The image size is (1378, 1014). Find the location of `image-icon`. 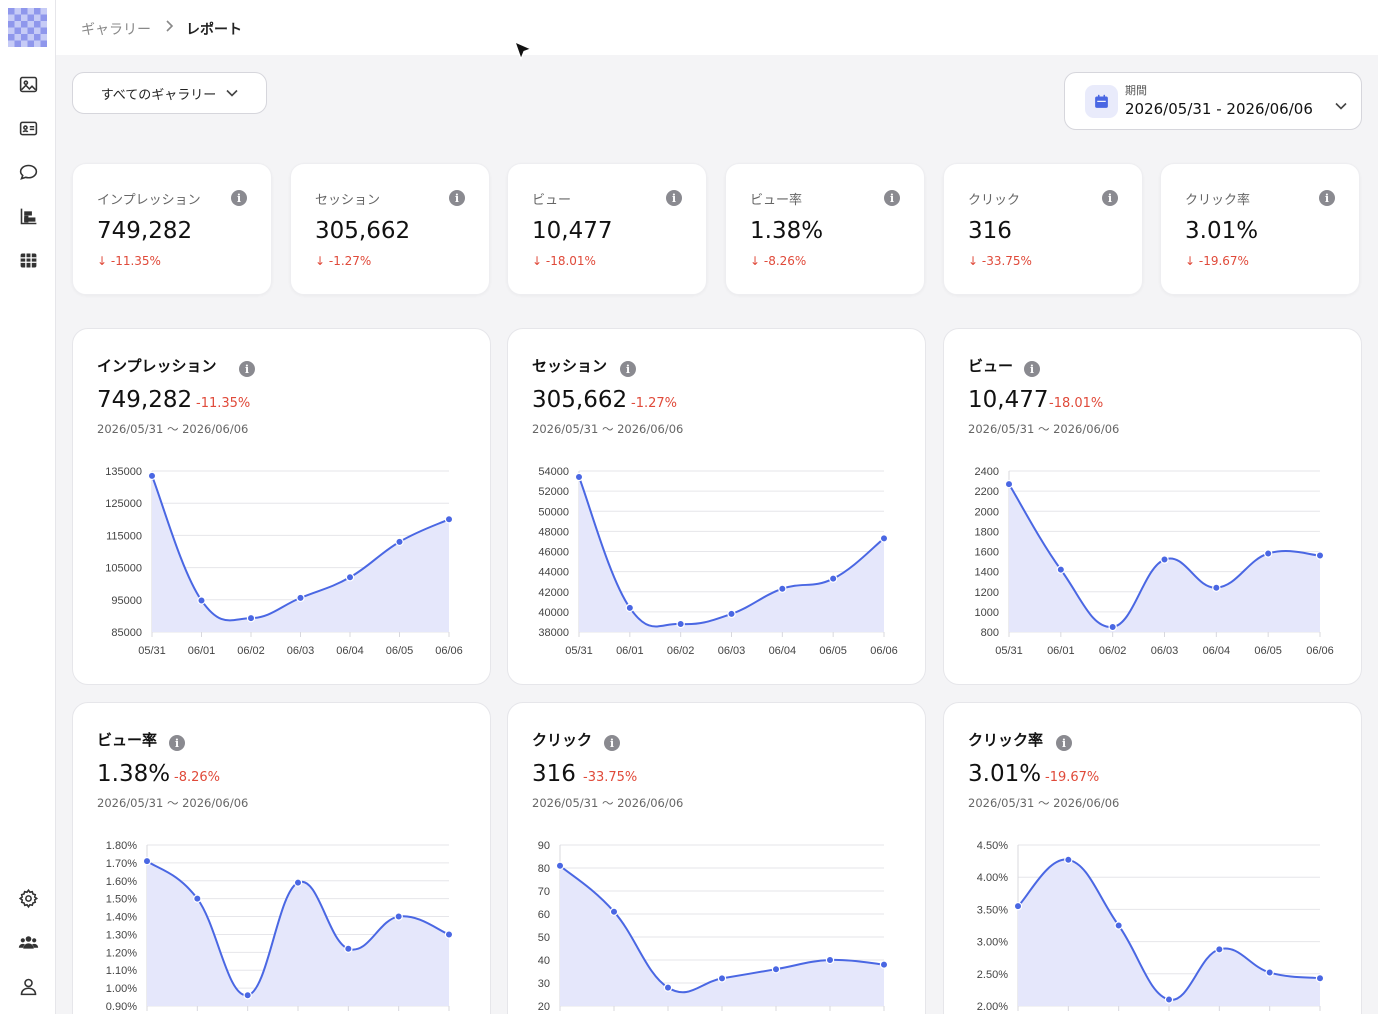

image-icon is located at coordinates (28, 84).